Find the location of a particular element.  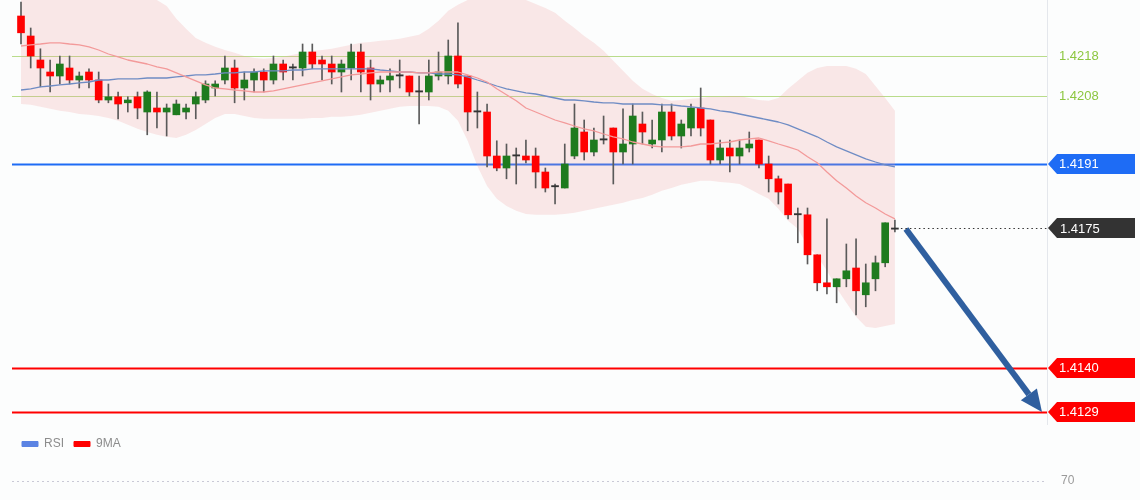

y-tick-label: 1.4129 is located at coordinates (1079, 411).